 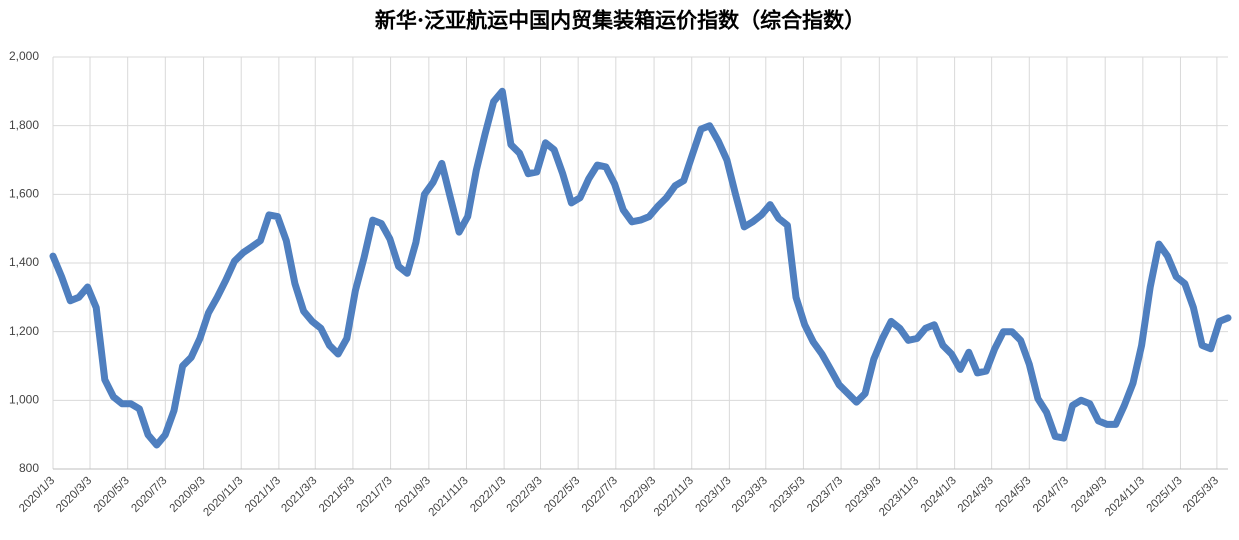 I want to click on x-tick-label: 2023/1/3, so click(x=713, y=495).